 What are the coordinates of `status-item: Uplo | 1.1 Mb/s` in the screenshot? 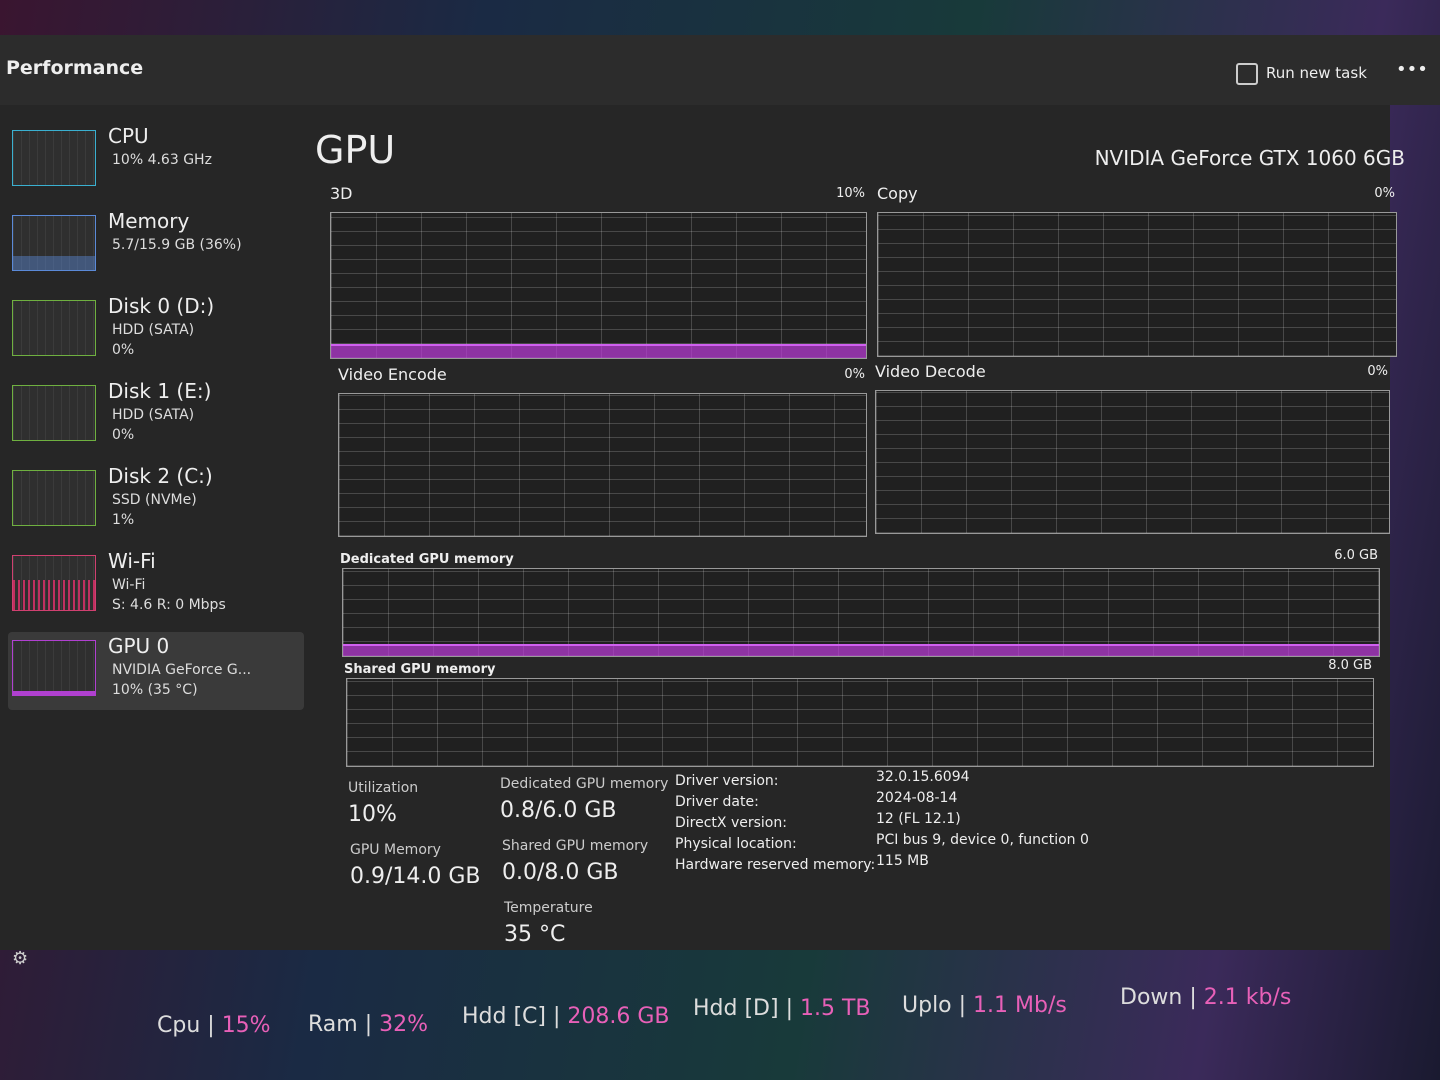 It's located at (984, 1005).